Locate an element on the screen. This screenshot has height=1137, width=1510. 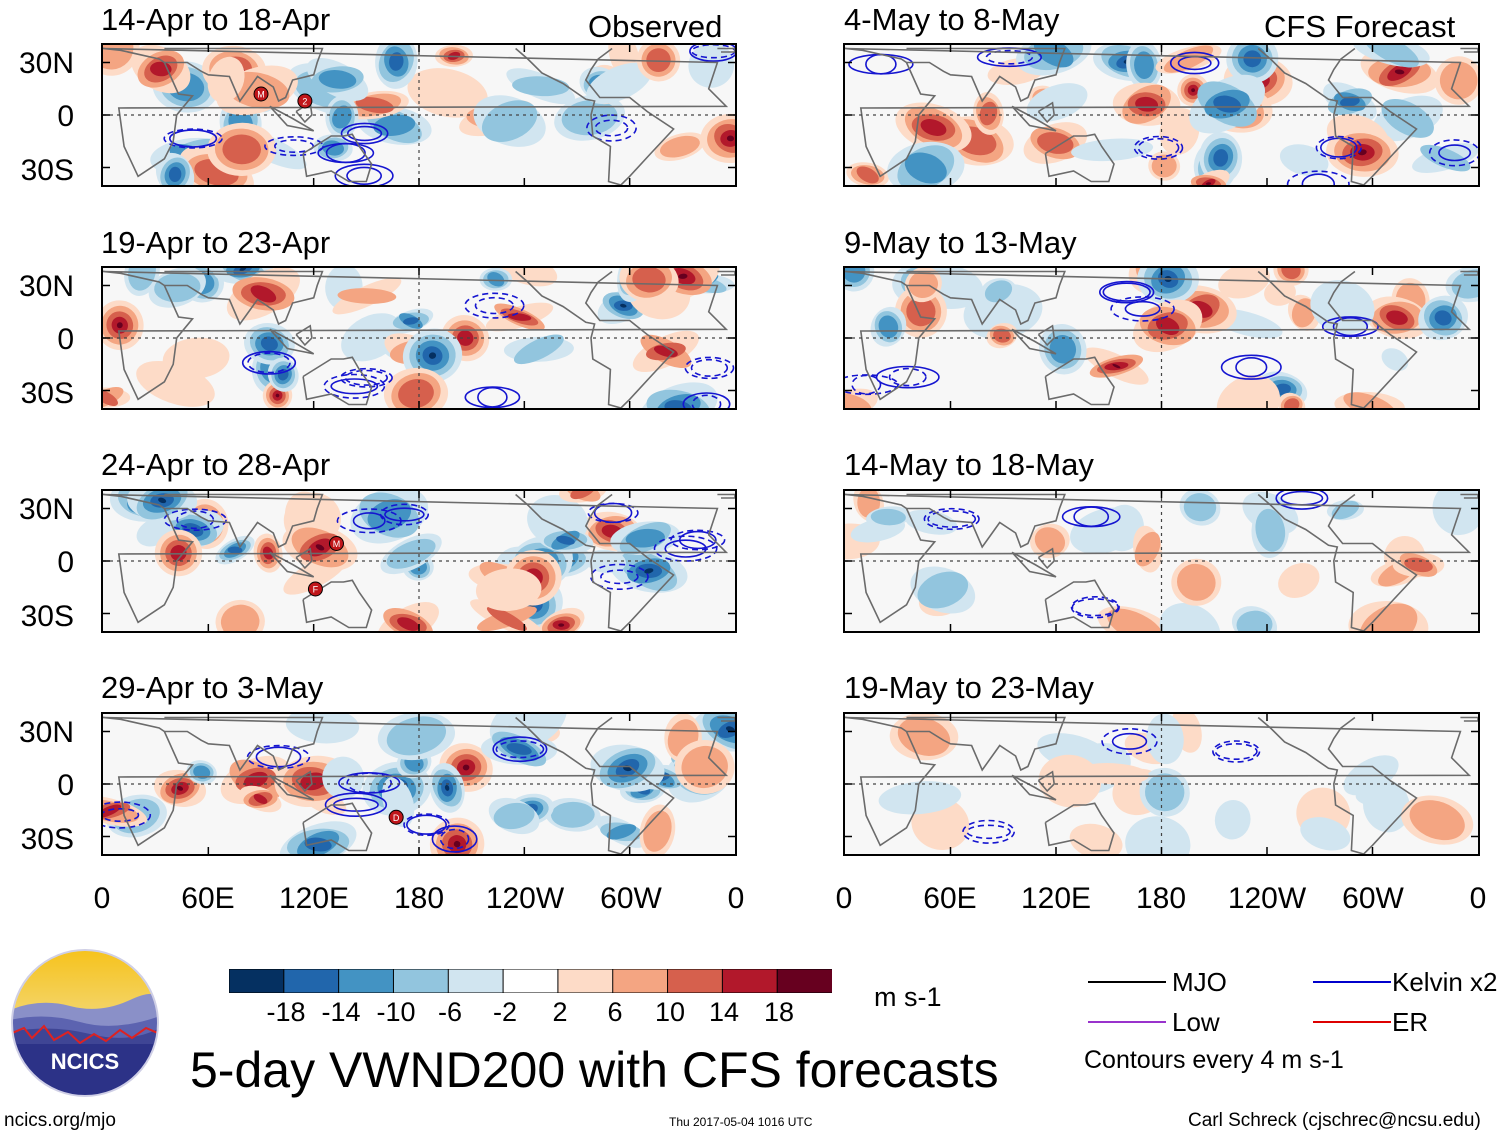
x-label: 180 is located at coordinates (419, 898).